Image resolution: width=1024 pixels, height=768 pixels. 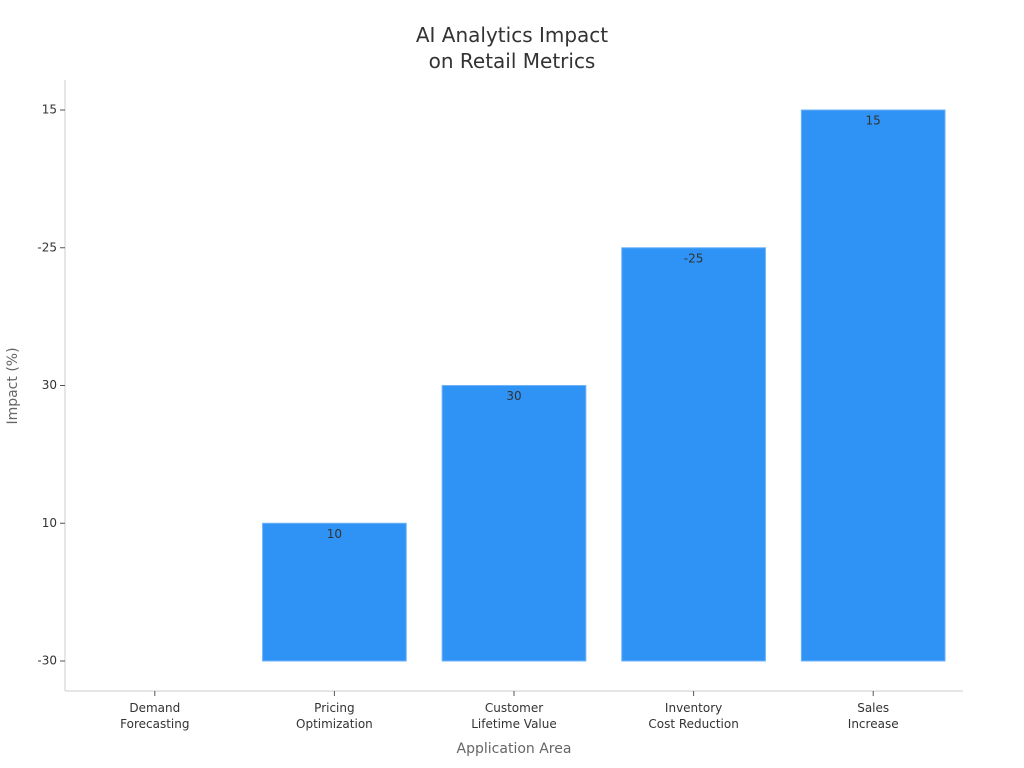 I want to click on data-label: 15, so click(x=873, y=121).